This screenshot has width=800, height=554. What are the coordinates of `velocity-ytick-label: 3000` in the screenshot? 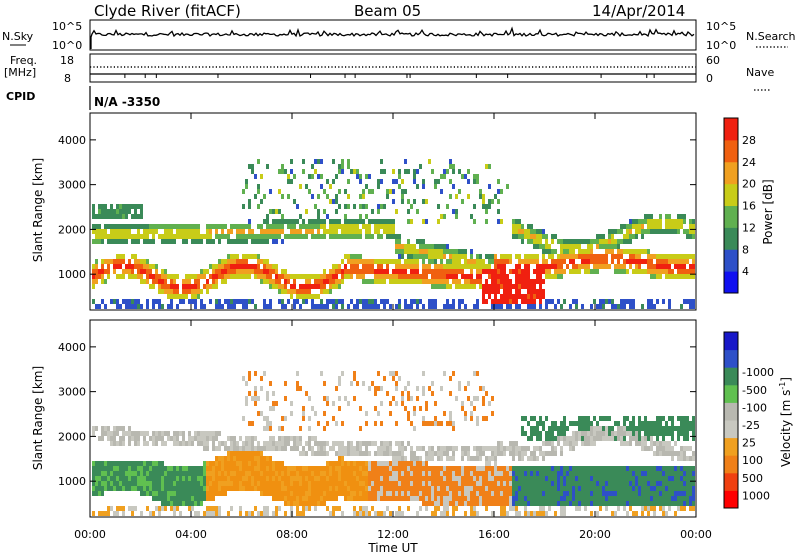 It's located at (72, 392).